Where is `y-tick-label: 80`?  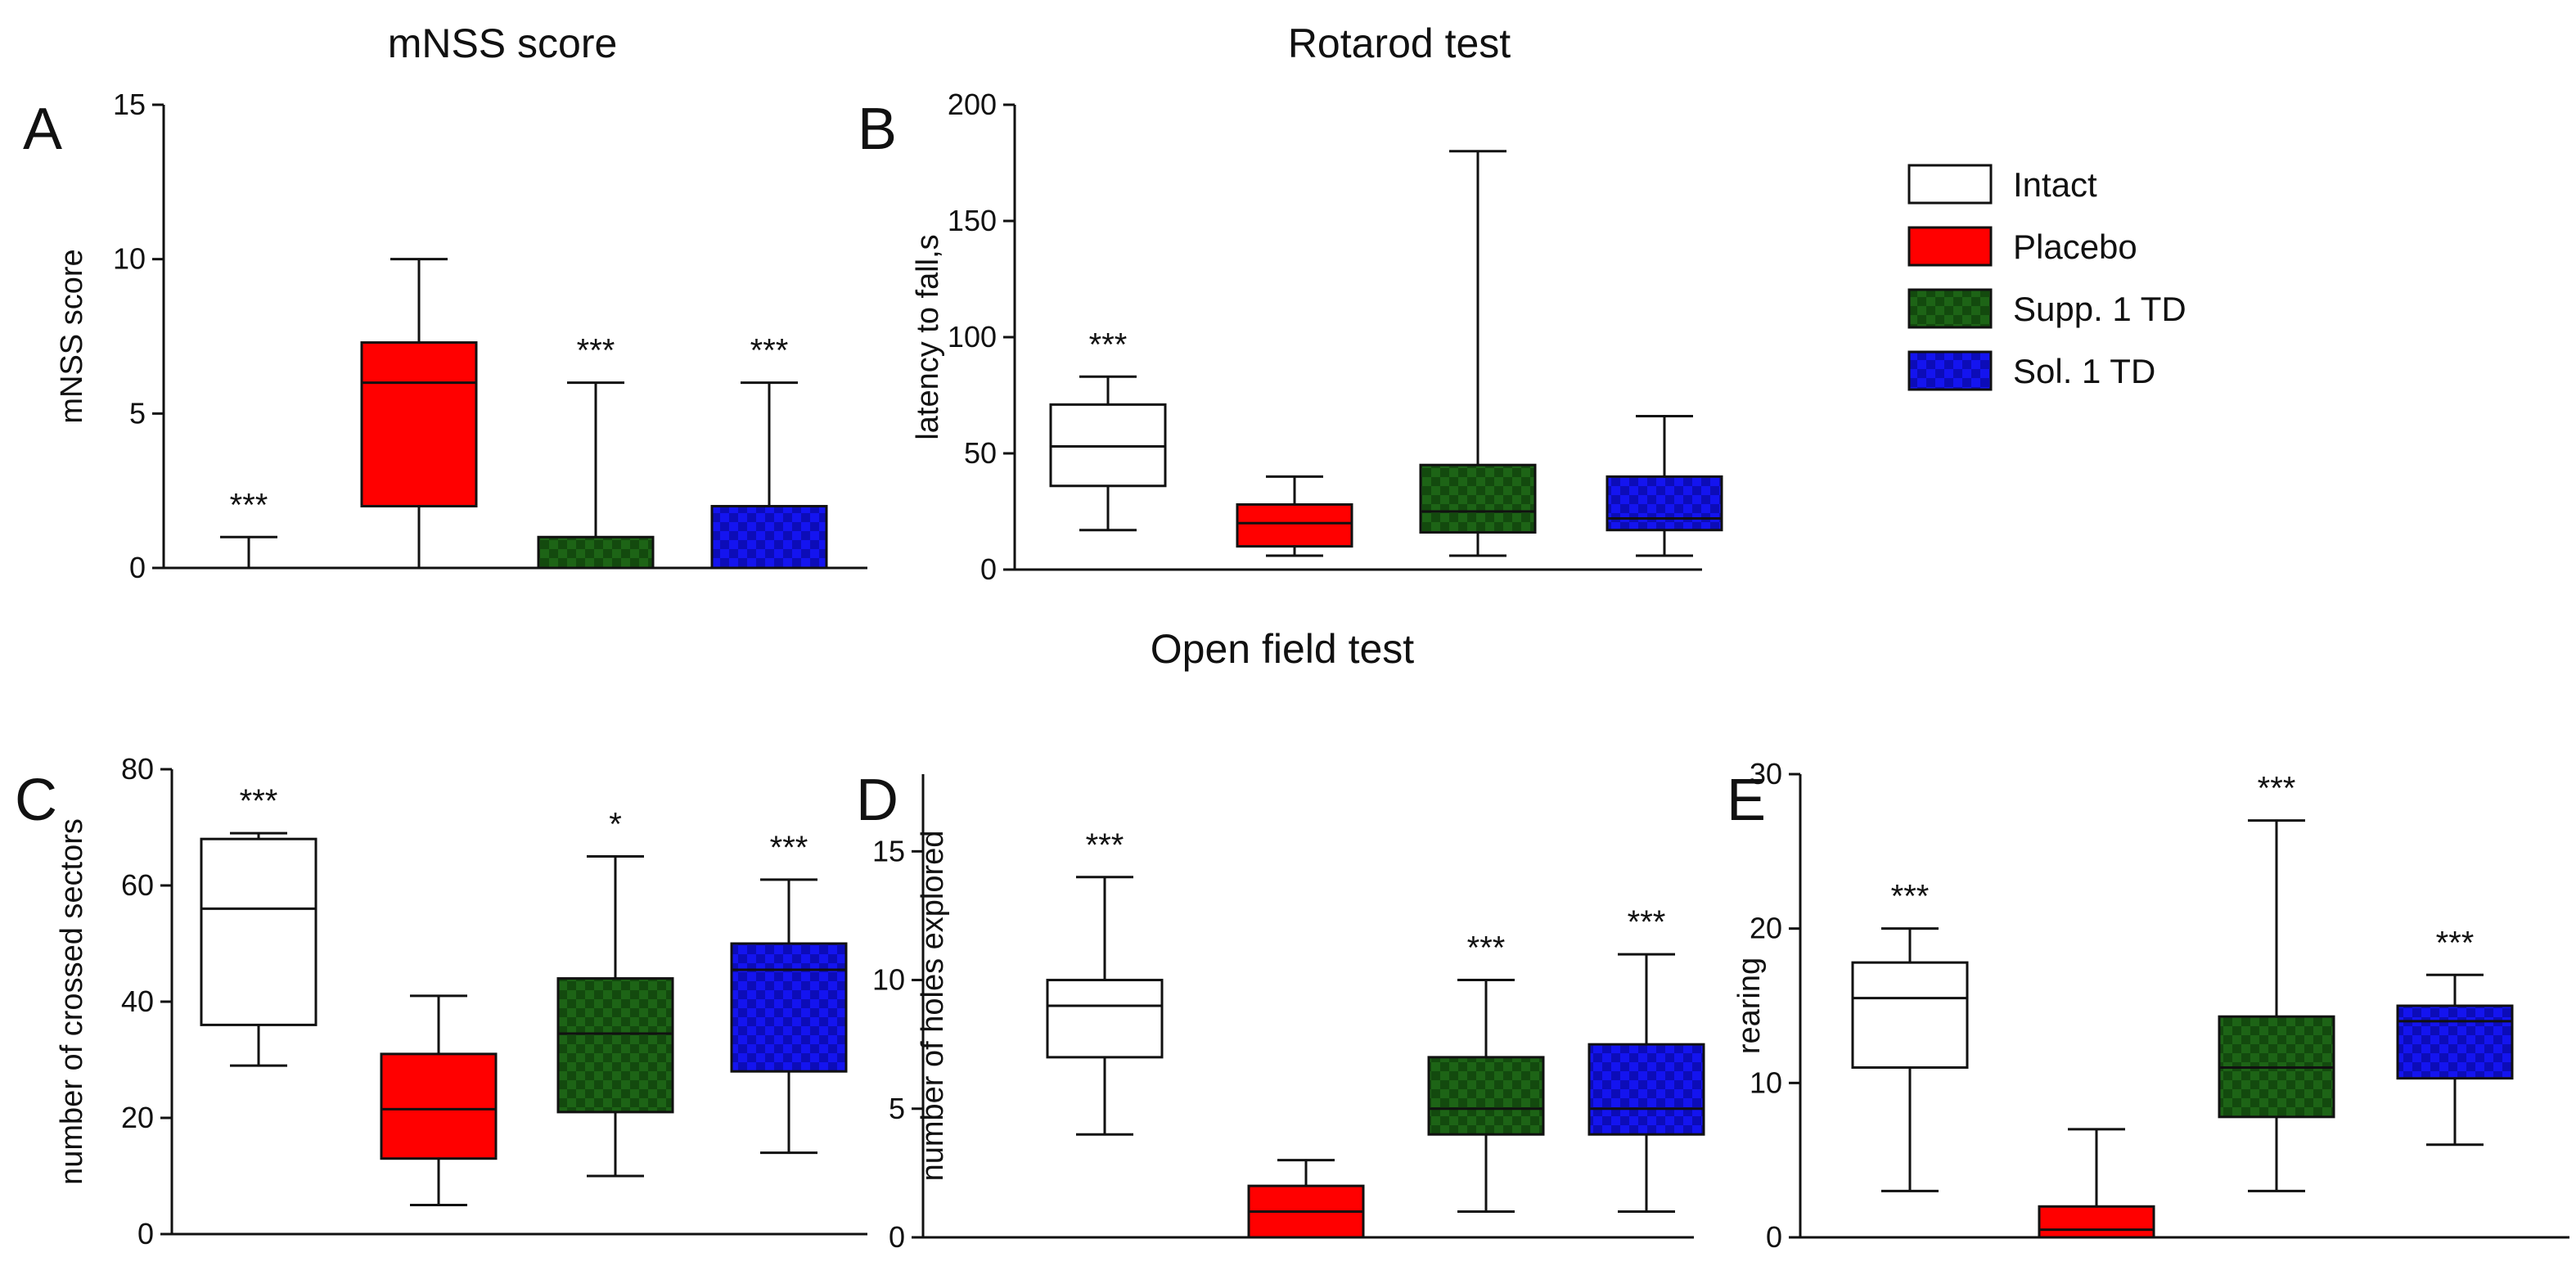
y-tick-label: 80 is located at coordinates (137, 769).